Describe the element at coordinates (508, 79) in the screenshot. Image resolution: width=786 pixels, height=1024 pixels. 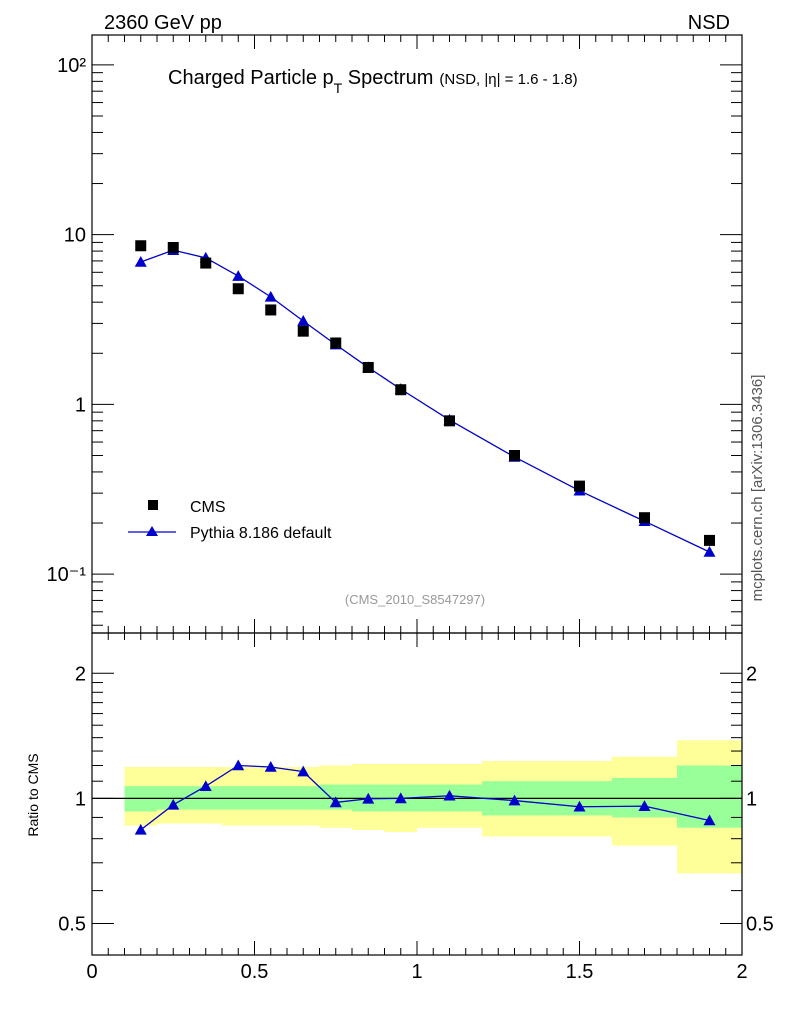
I see `chart-title-note: (NSD, |η| = 1.6 - 1.8)` at that location.